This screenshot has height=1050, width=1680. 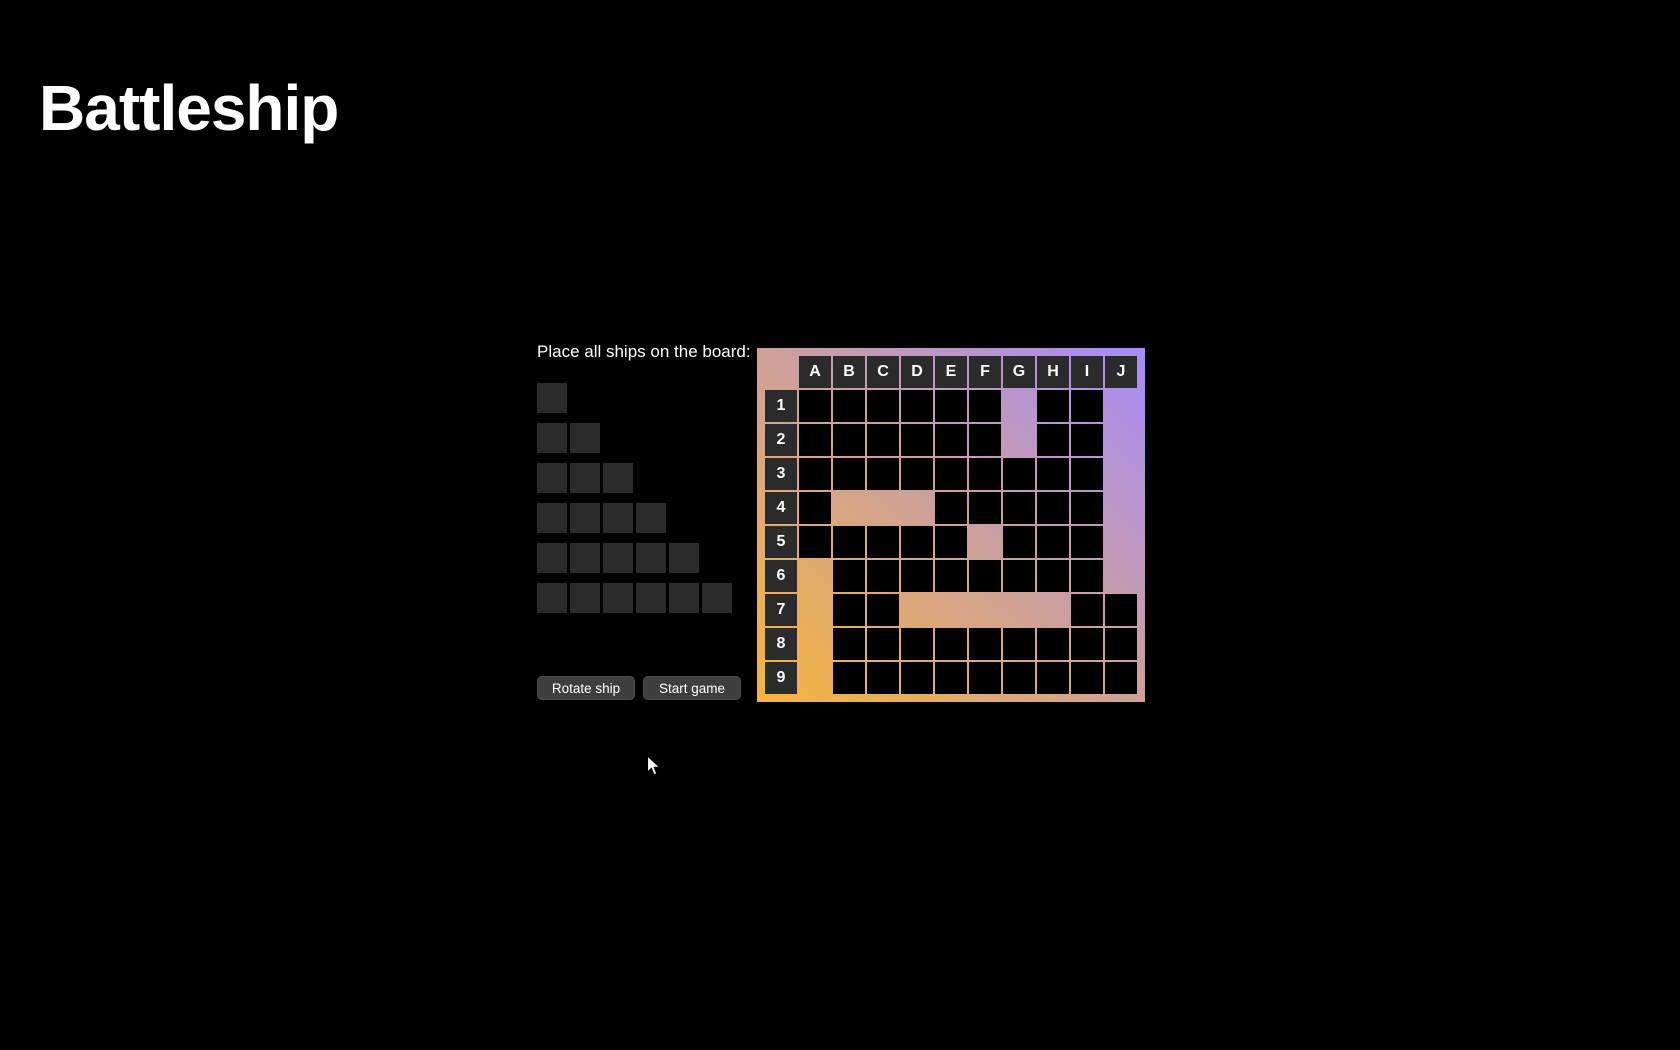 What do you see at coordinates (1087, 678) in the screenshot?
I see `board-cell-I9` at bounding box center [1087, 678].